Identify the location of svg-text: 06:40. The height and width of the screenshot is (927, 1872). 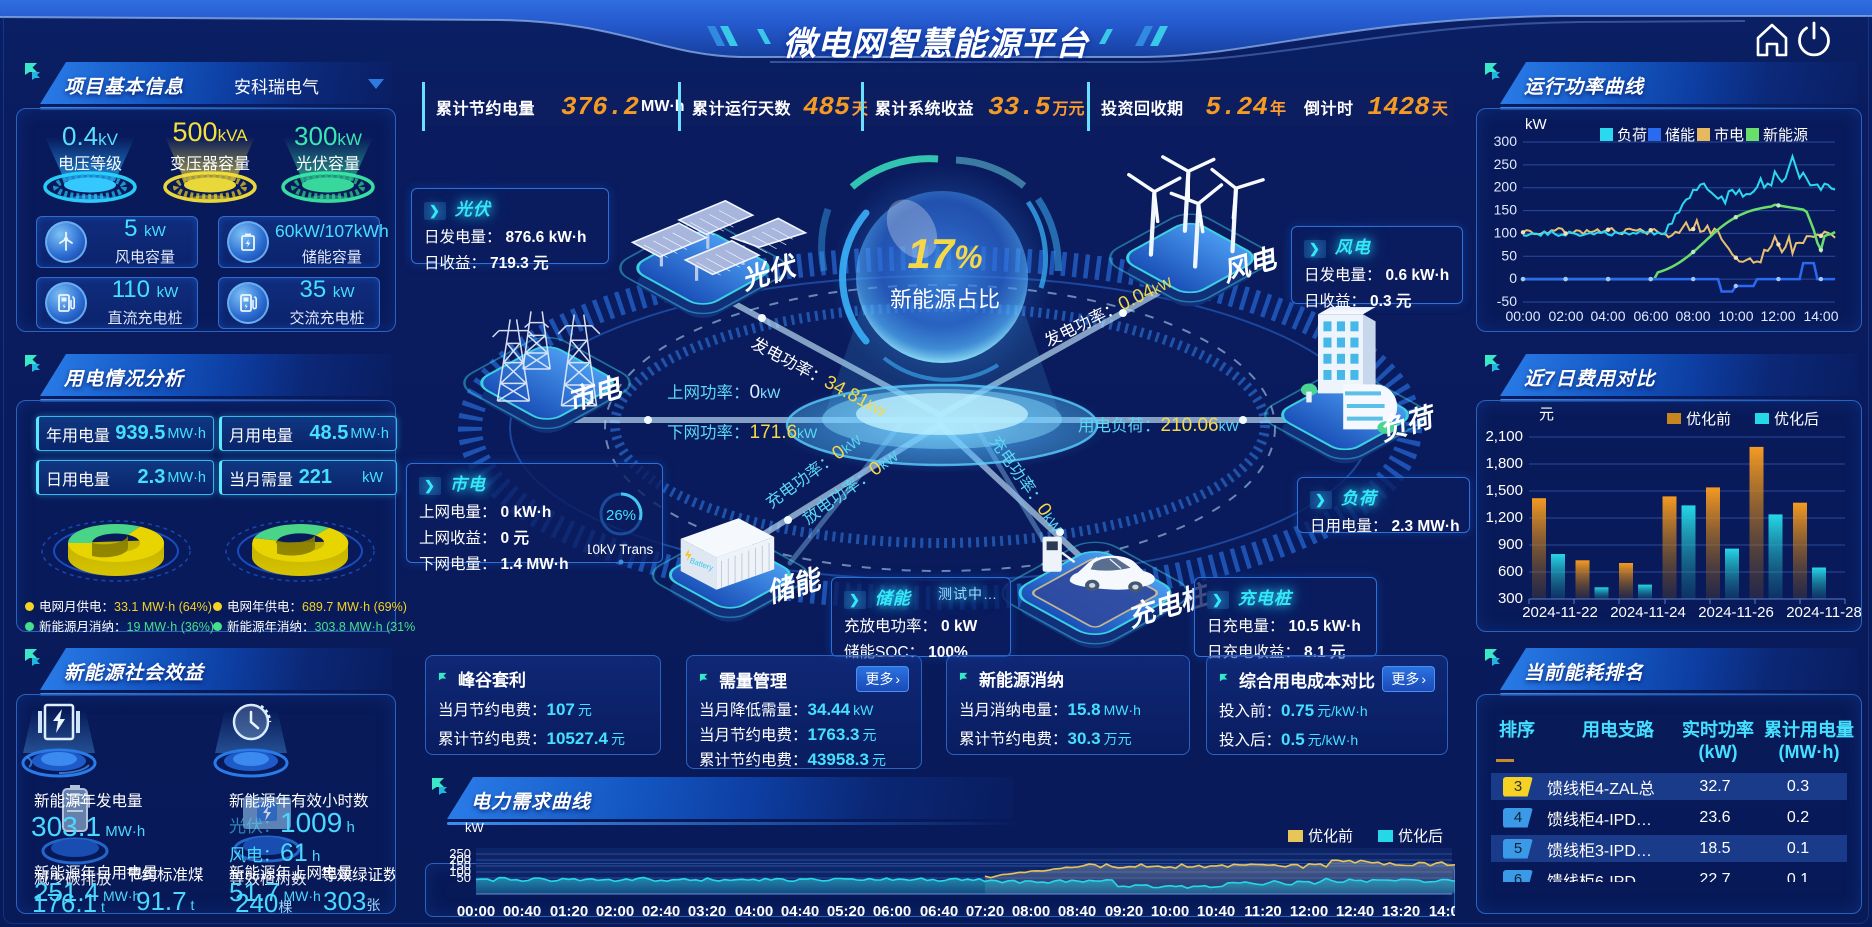
(939, 911).